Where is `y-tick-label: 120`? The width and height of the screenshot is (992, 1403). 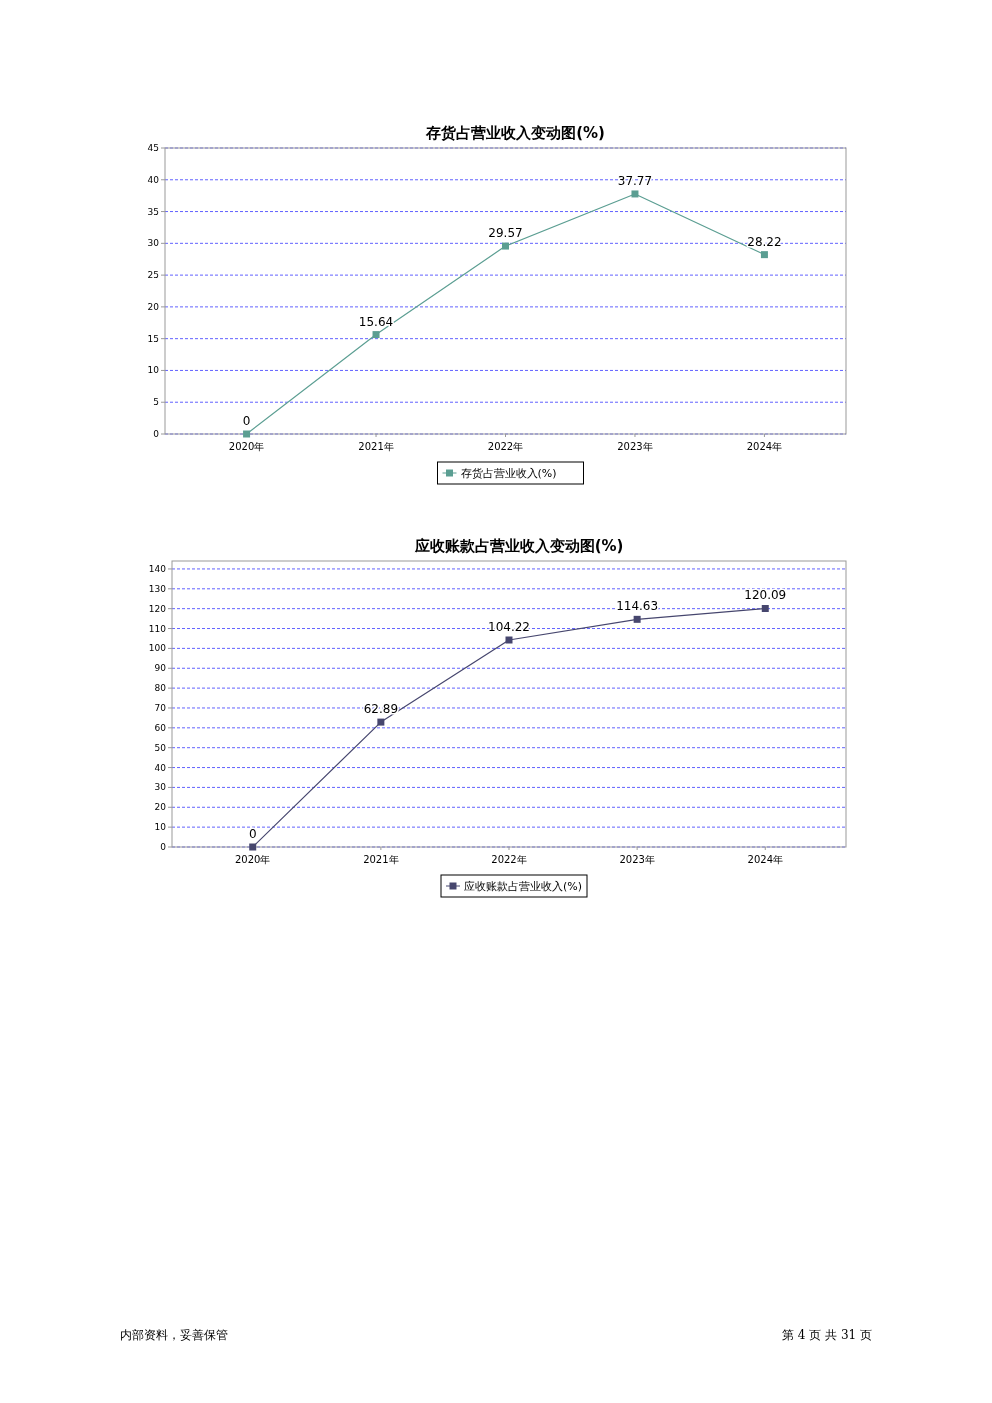
y-tick-label: 120 is located at coordinates (157, 608).